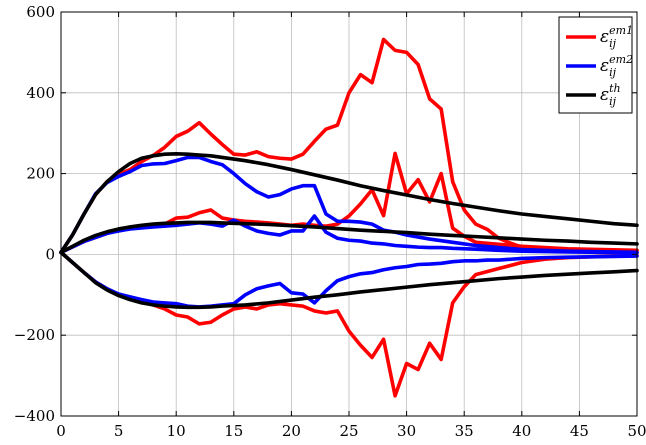 The height and width of the screenshot is (445, 646). Describe the element at coordinates (61, 431) in the screenshot. I see `x-tick-label: 0` at that location.